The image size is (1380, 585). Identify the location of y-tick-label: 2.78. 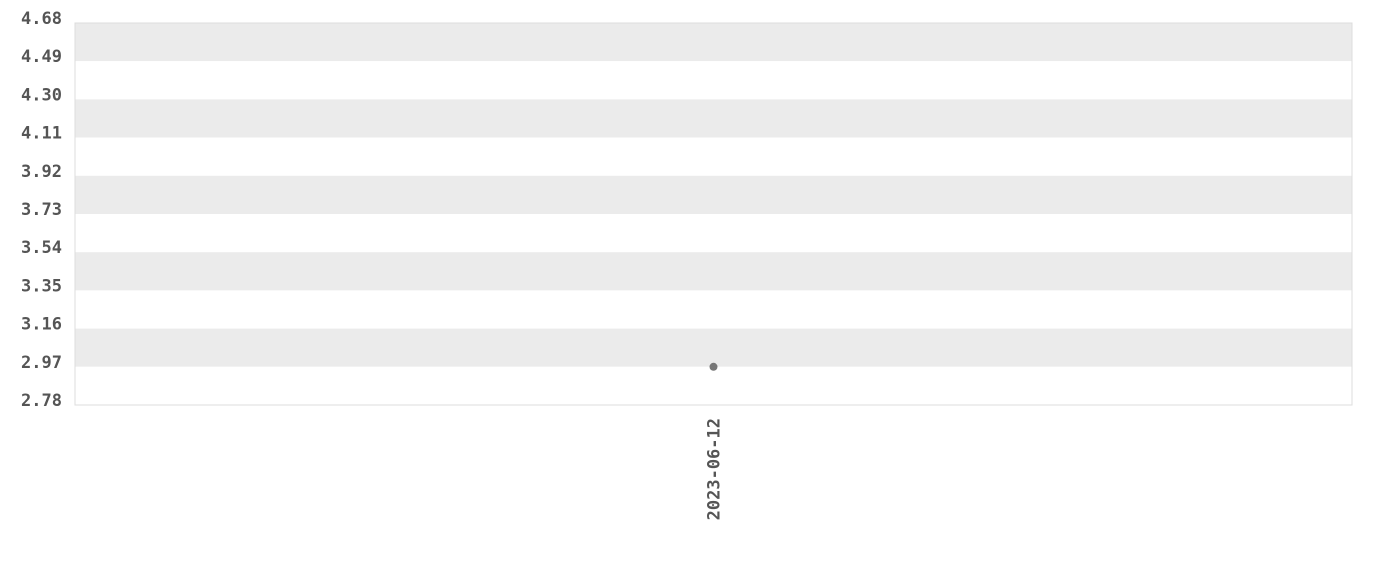
(41, 401).